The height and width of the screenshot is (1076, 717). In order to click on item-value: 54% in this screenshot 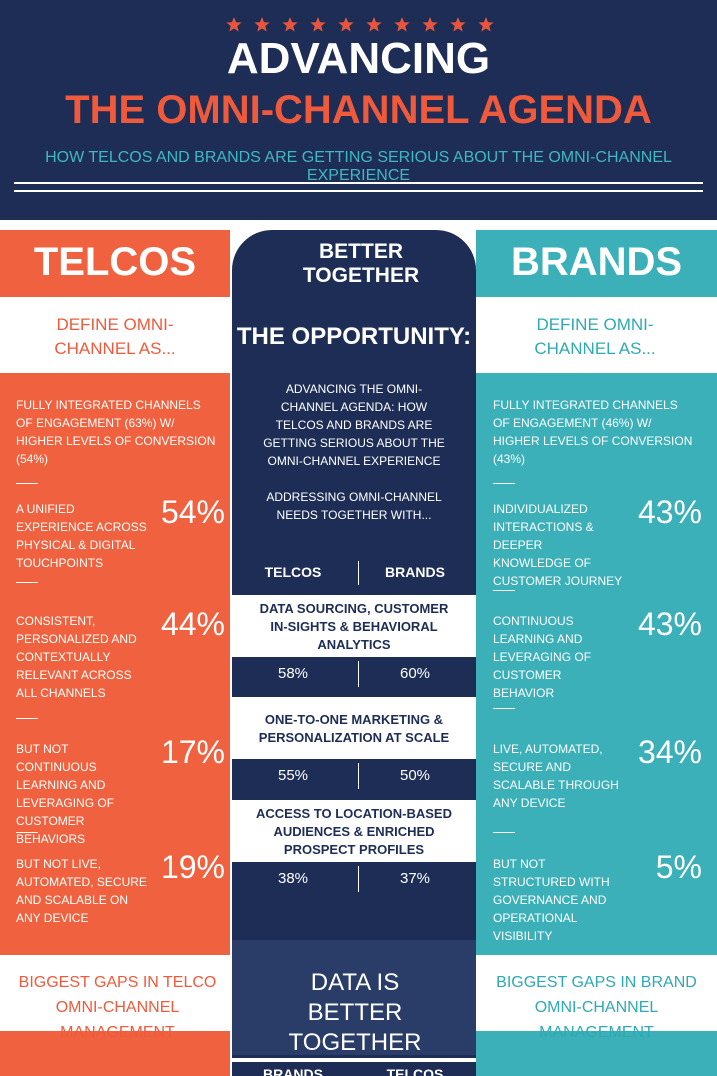, I will do `click(192, 512)`.